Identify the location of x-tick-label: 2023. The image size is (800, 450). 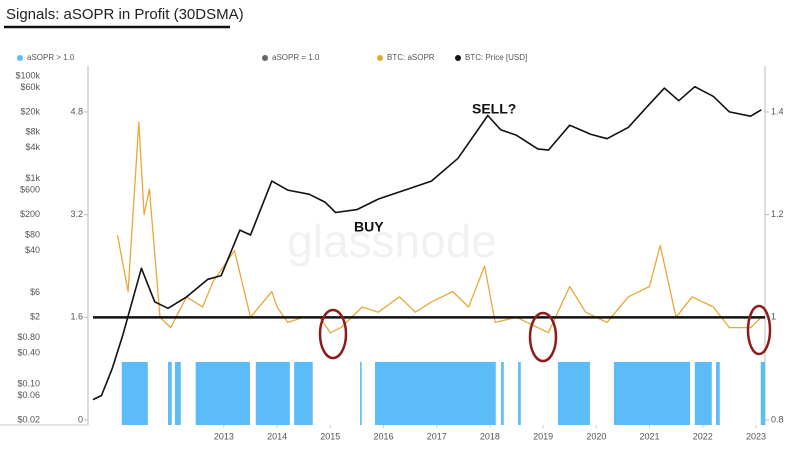
(756, 436).